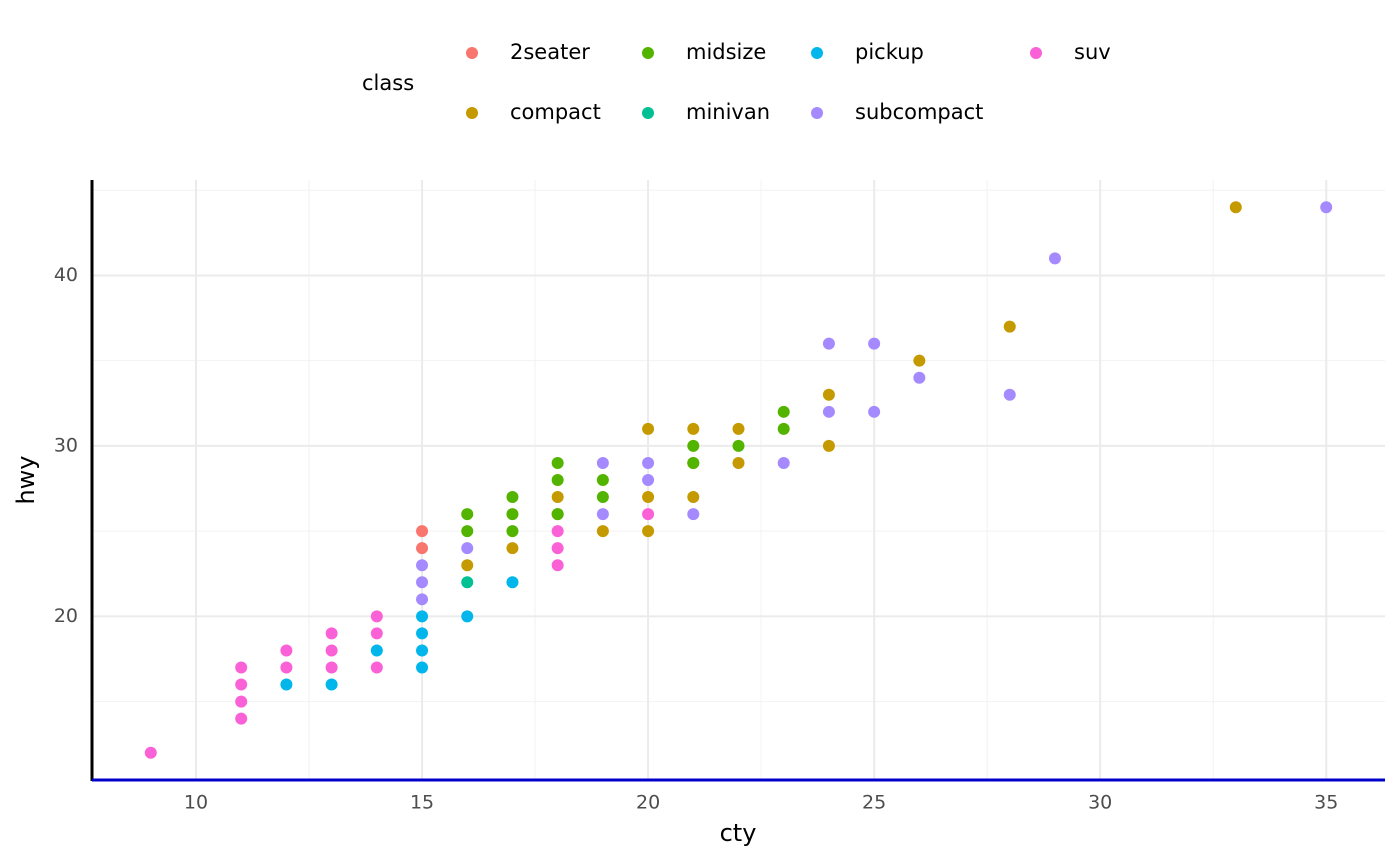  Describe the element at coordinates (728, 112) in the screenshot. I see `legend-label: minivan` at that location.